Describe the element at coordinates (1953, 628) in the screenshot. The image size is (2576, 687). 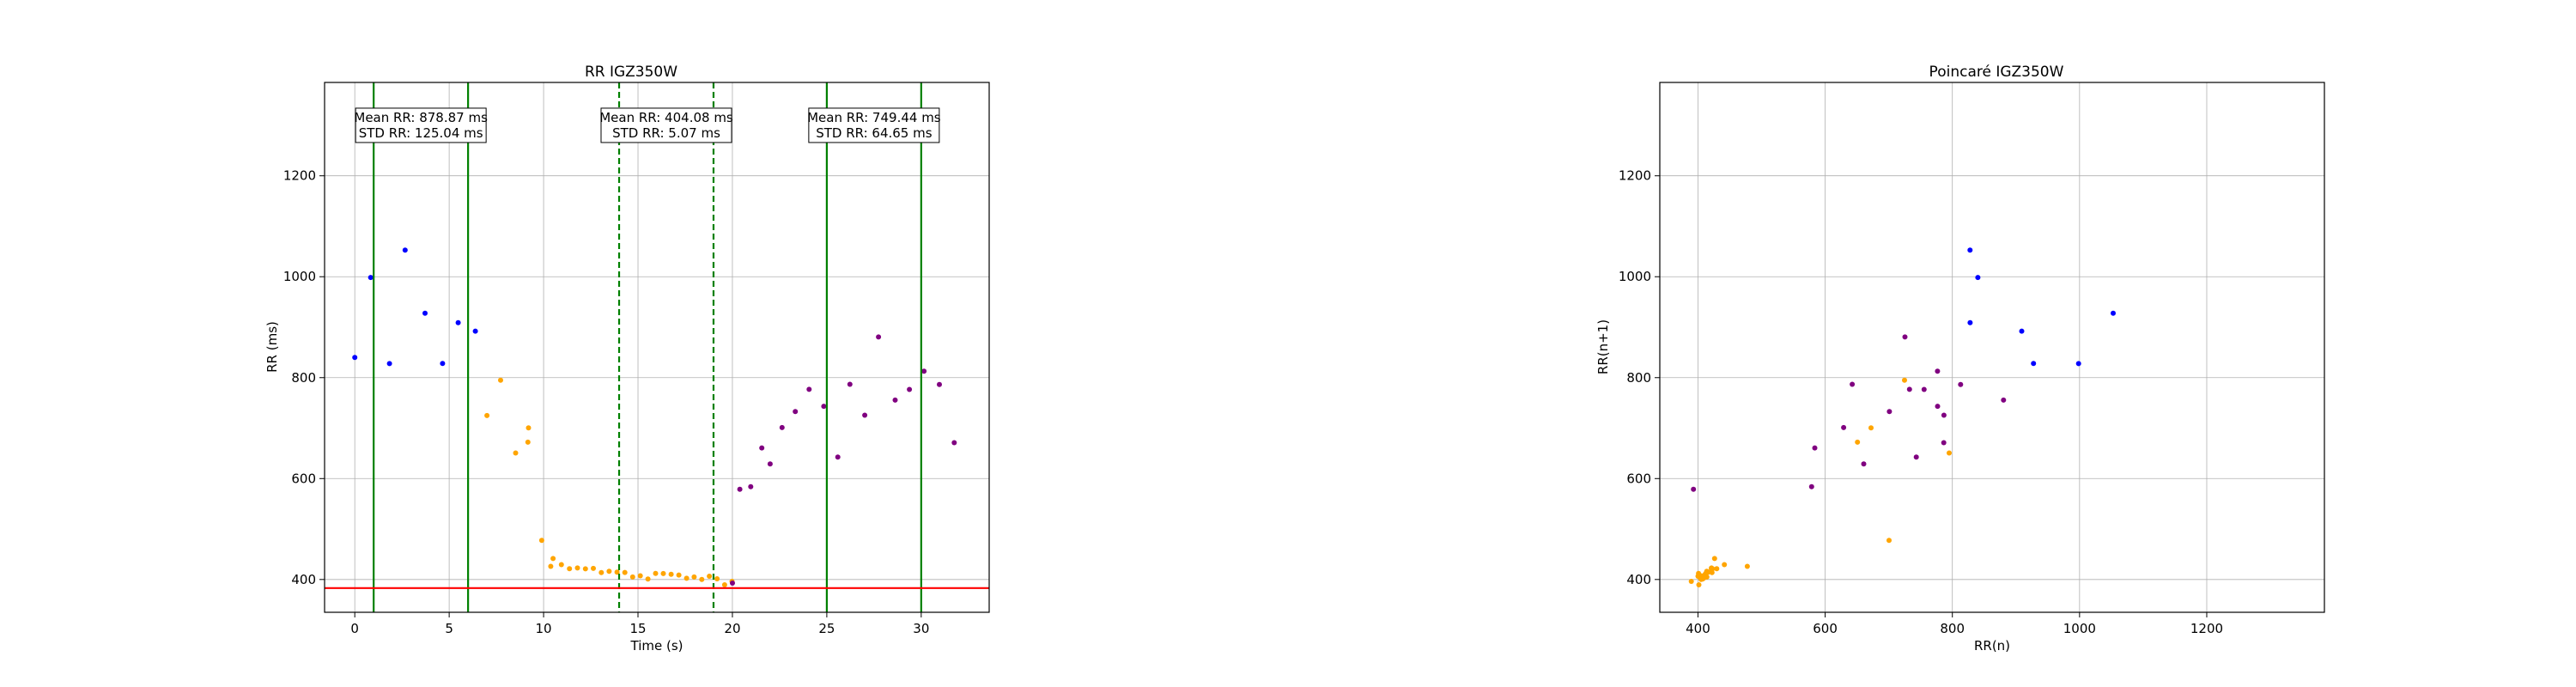
I see `x-tick-label: 800` at that location.